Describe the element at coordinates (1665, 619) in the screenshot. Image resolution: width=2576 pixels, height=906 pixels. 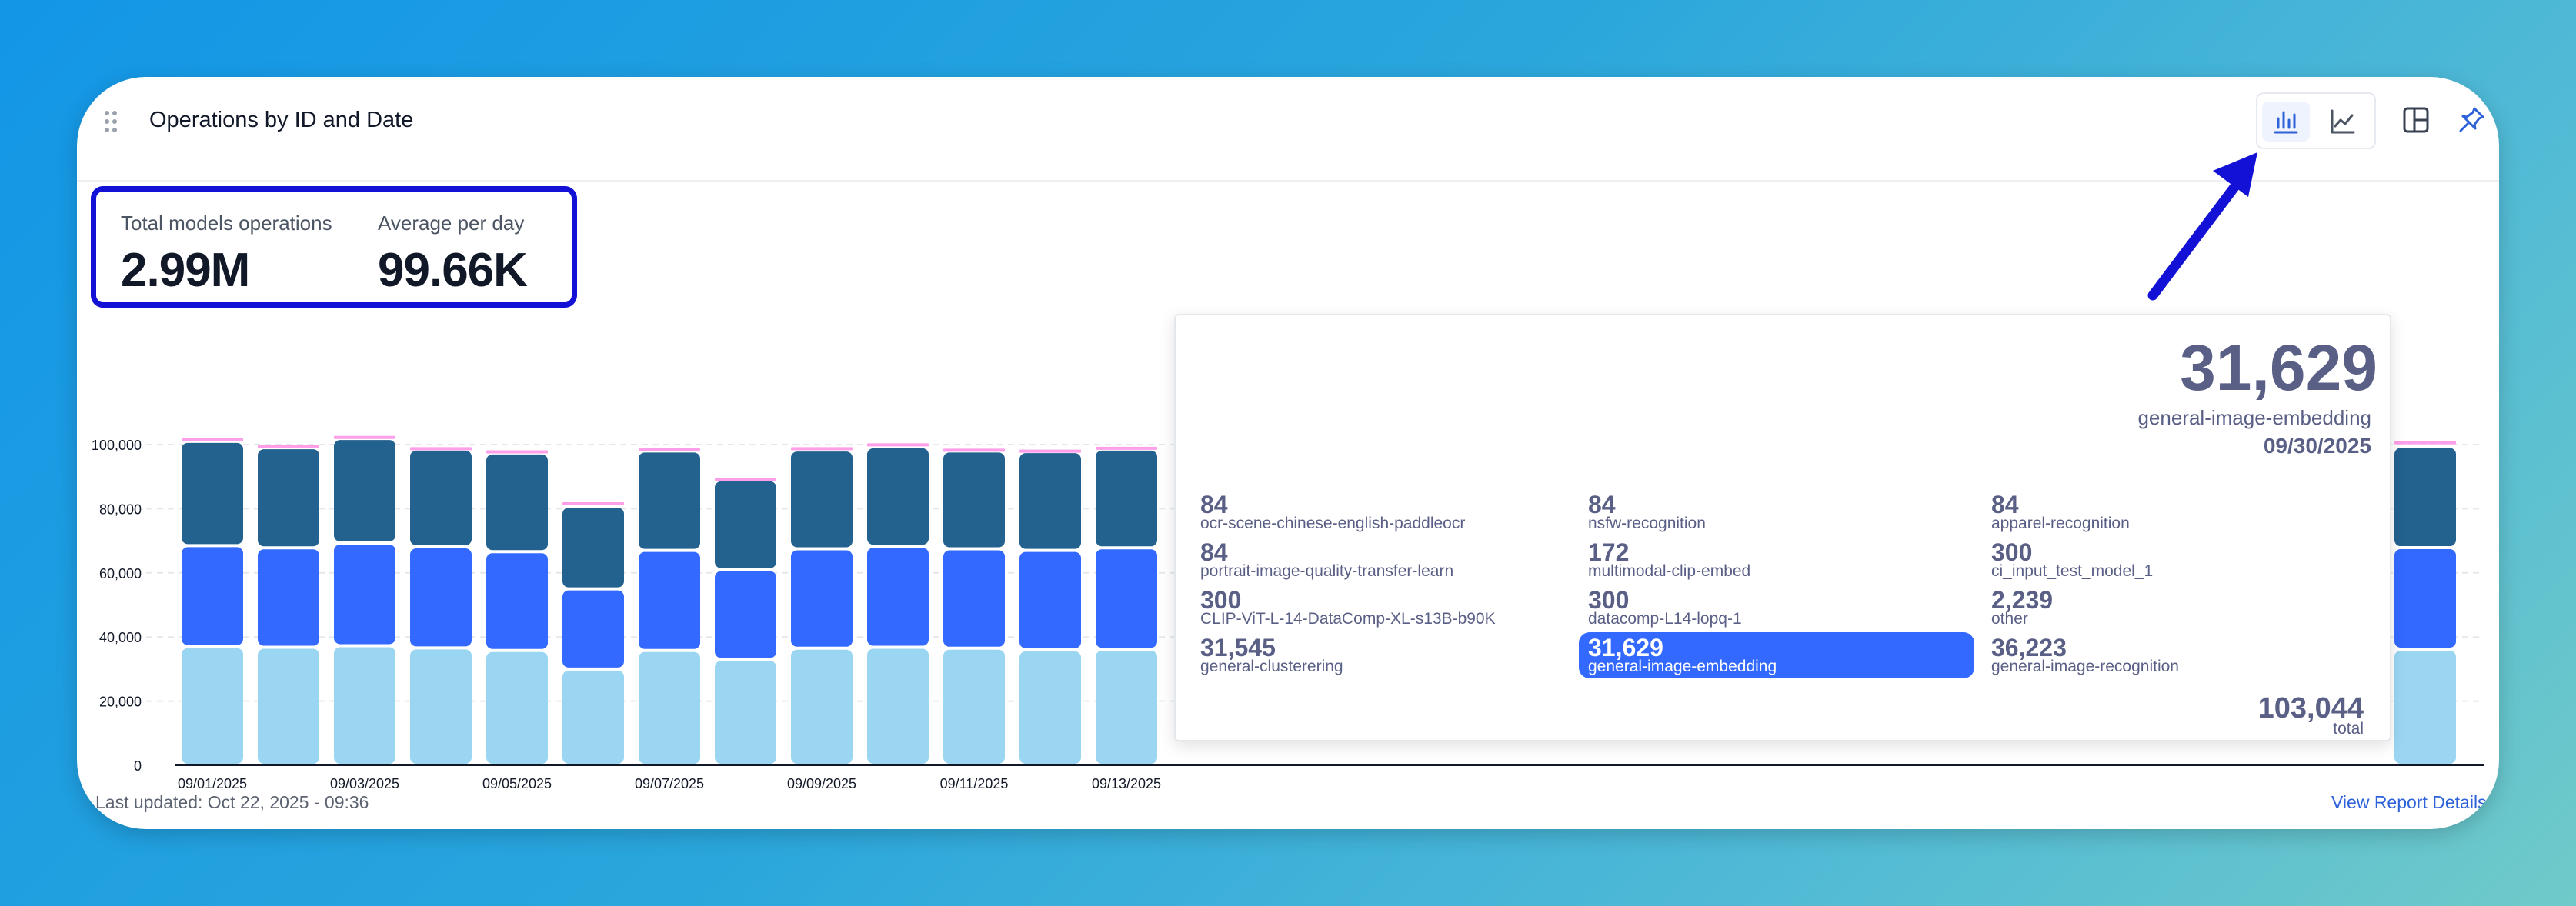
I see `tooltip-item-label: datacomp-L14-lopq-1` at that location.